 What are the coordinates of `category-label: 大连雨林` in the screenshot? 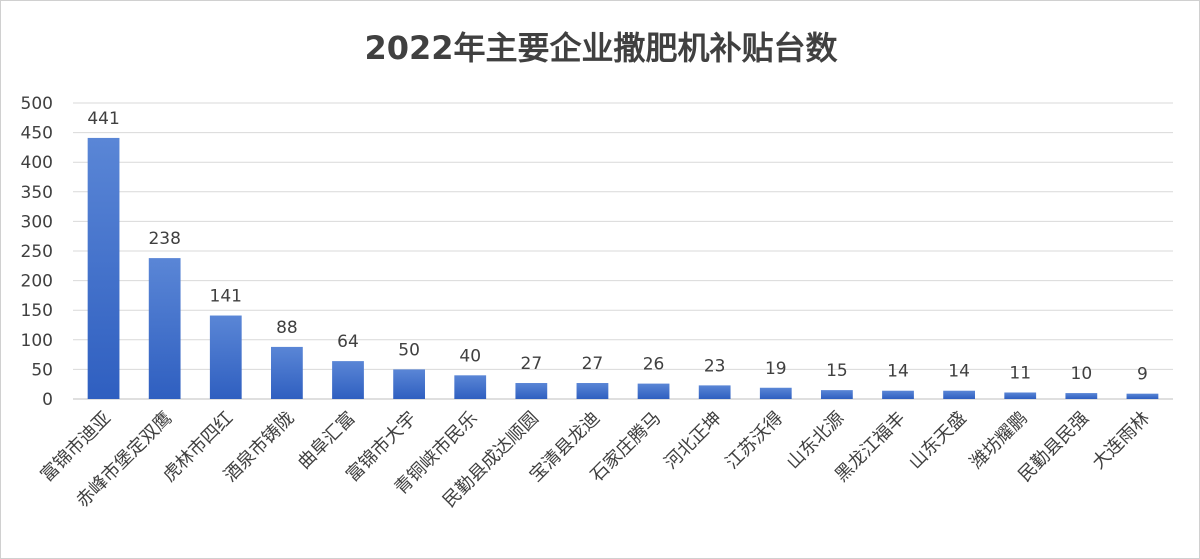 It's located at (1121, 441).